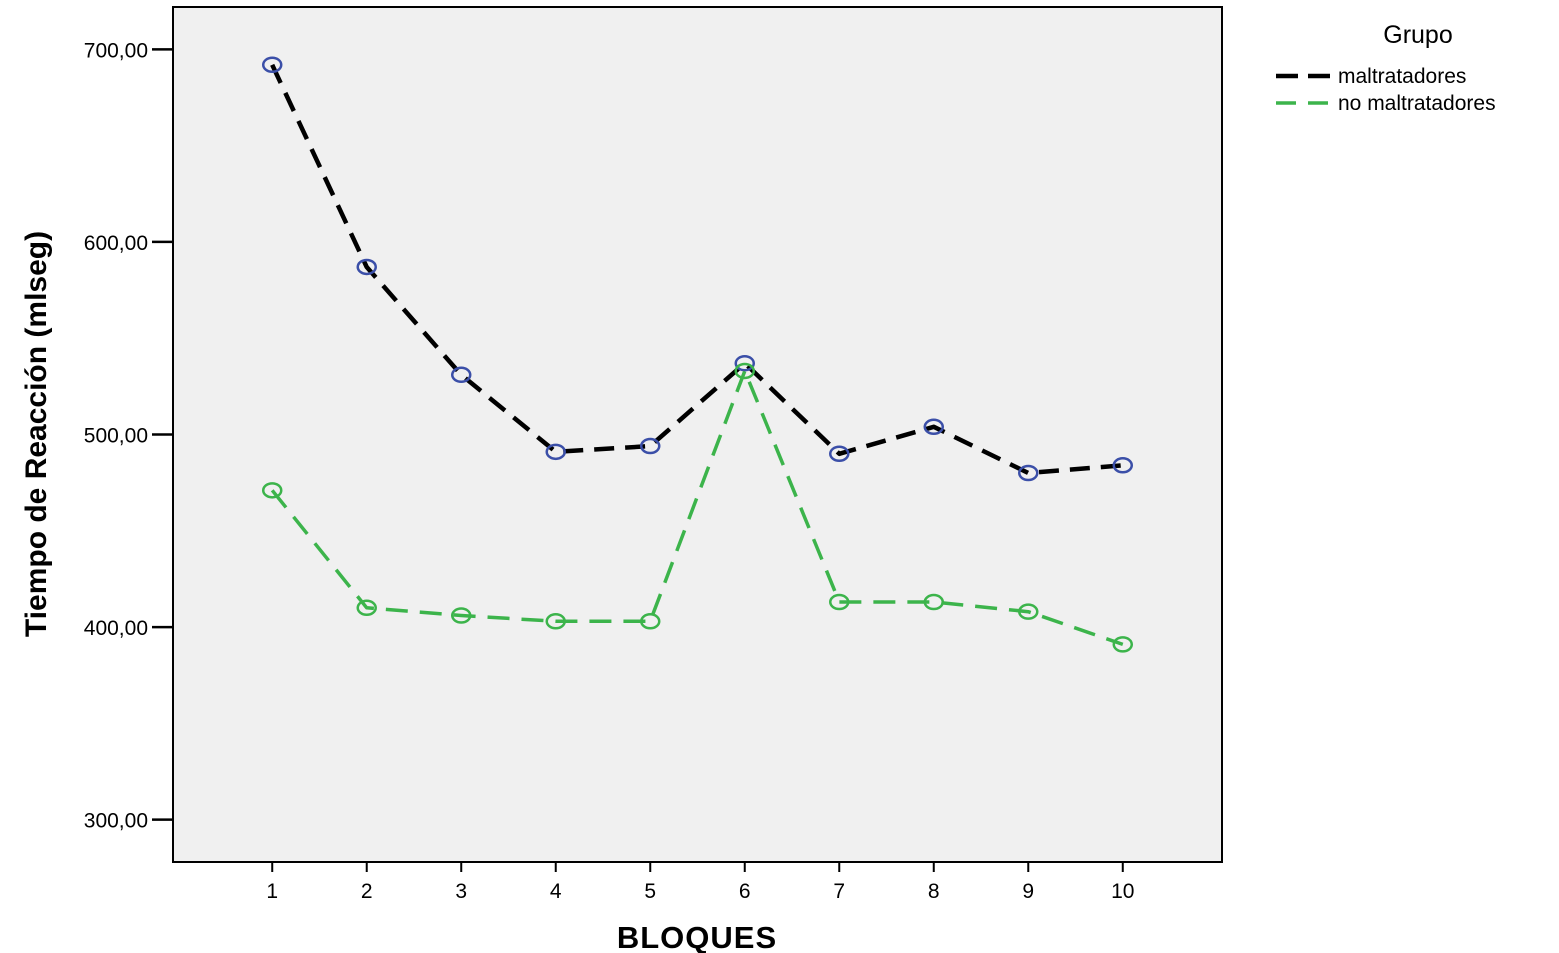  Describe the element at coordinates (36, 434) in the screenshot. I see `y-axis-title: Tiempo de Reacción (mlseg)` at that location.